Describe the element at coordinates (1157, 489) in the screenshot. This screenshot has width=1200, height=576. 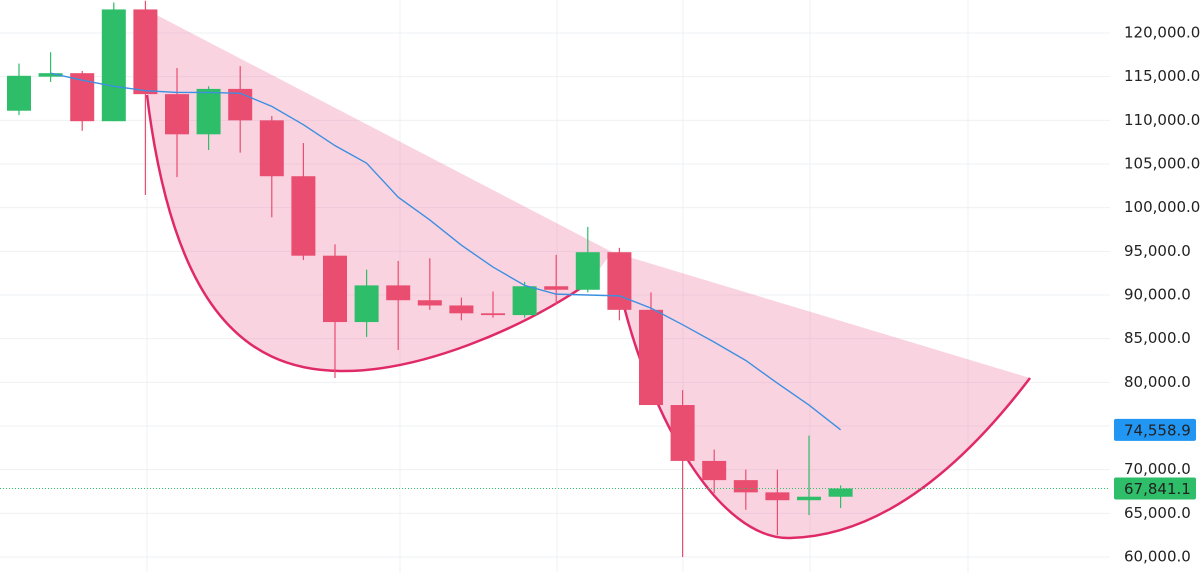
I see `price-label: 67,841.1` at that location.